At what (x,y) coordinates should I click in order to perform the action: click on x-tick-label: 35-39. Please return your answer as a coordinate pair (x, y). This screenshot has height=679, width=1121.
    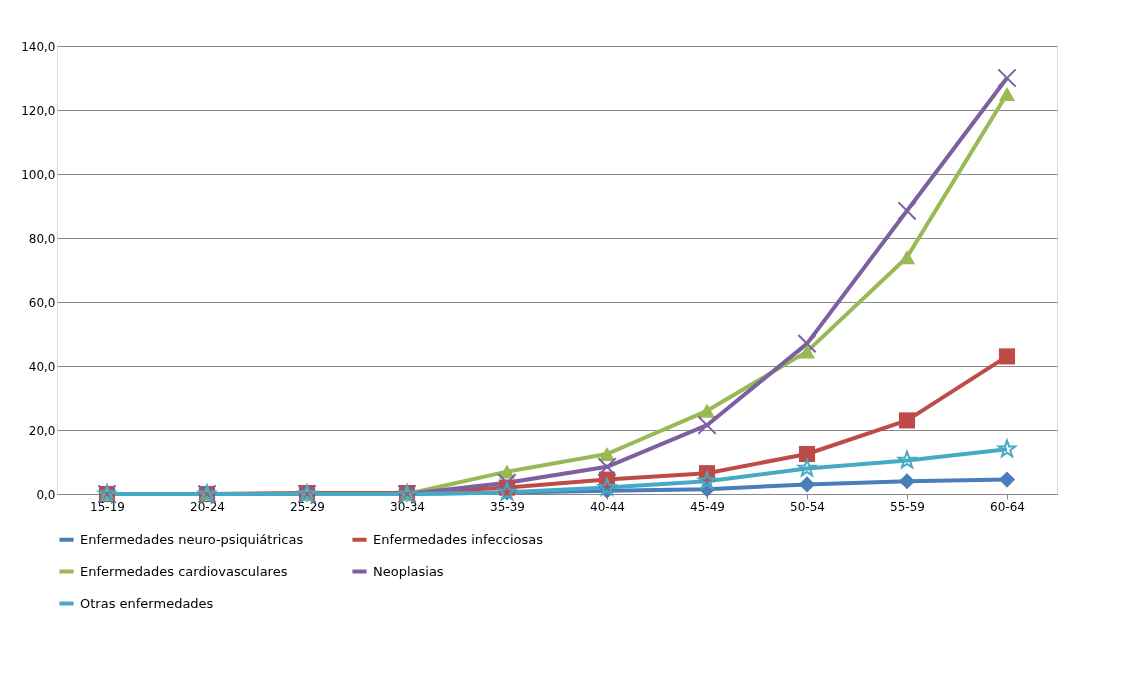
    Looking at the image, I should click on (507, 506).